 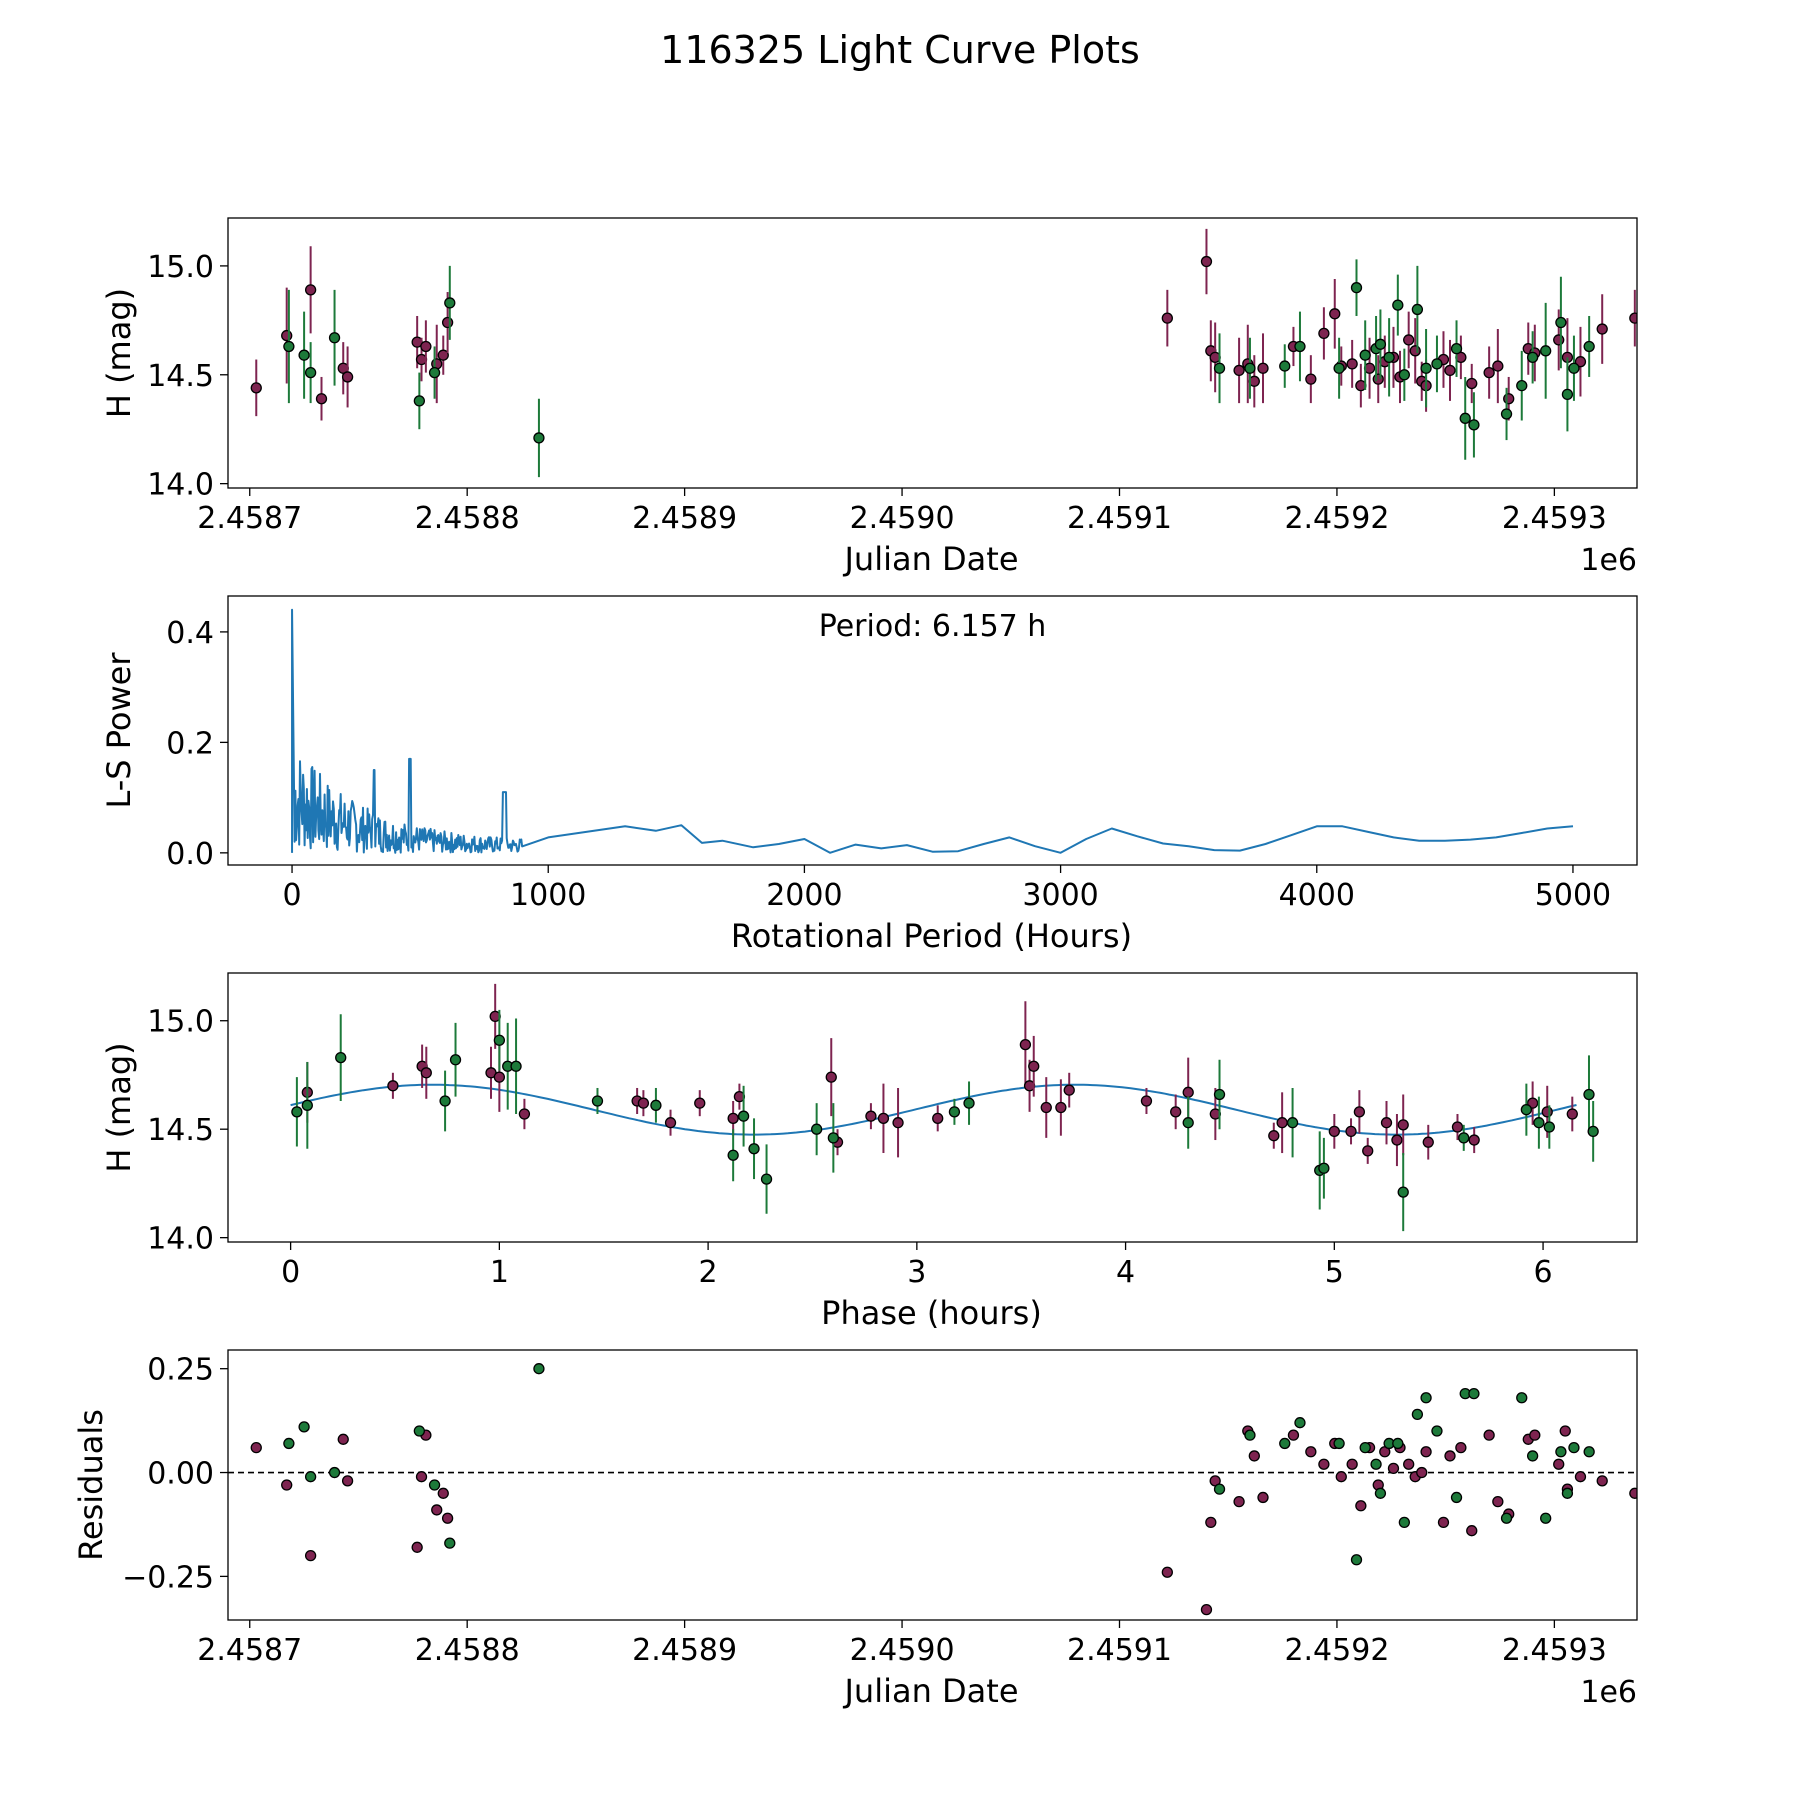 I want to click on period-annotation: Period: 6.157 h, so click(x=933, y=626).